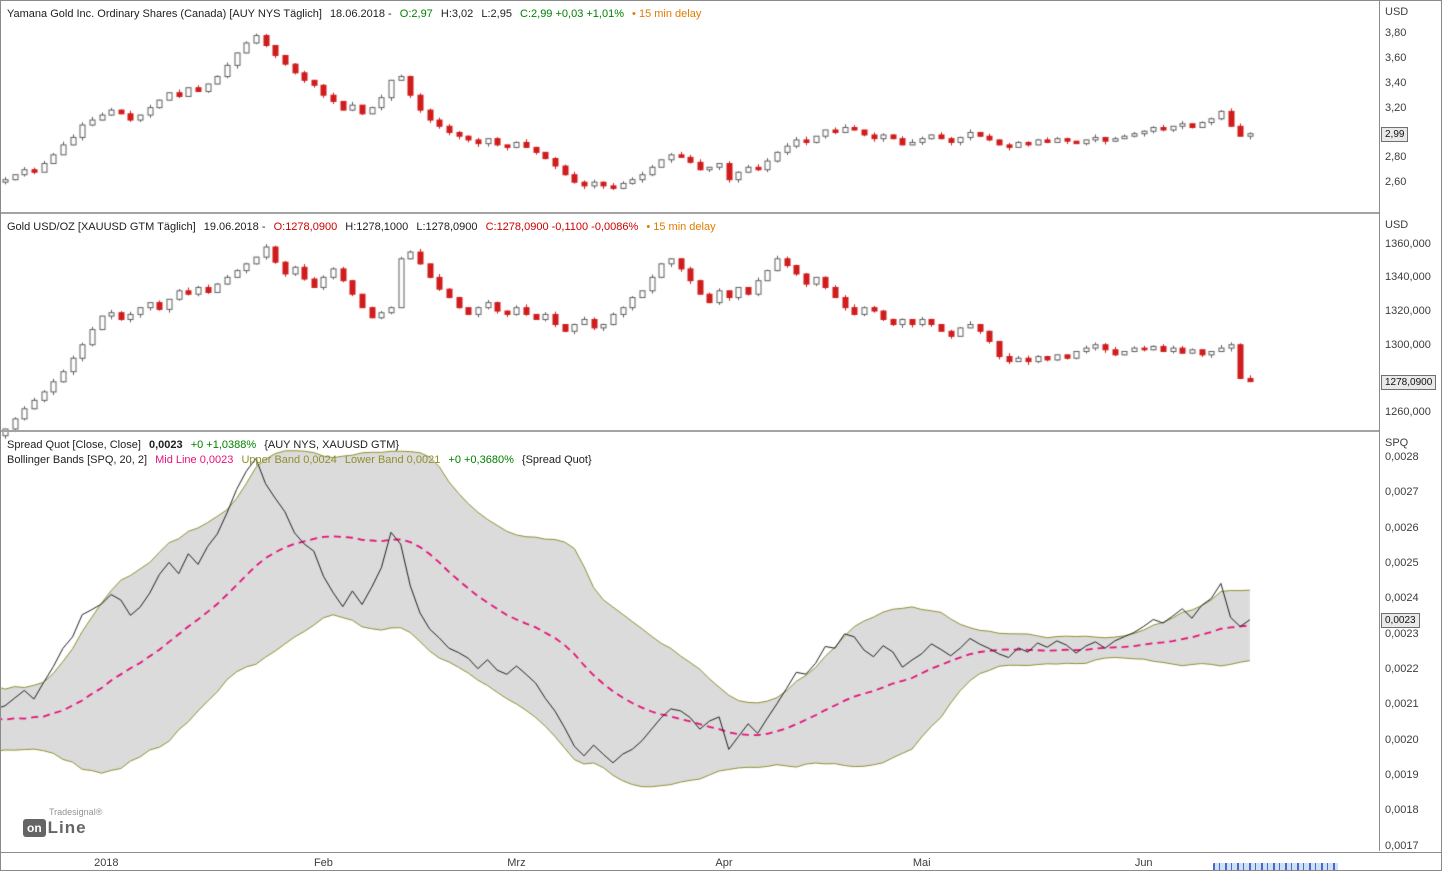 This screenshot has width=1442, height=871. What do you see at coordinates (223, 445) in the screenshot?
I see `spread-change: +0 +1,0388%` at bounding box center [223, 445].